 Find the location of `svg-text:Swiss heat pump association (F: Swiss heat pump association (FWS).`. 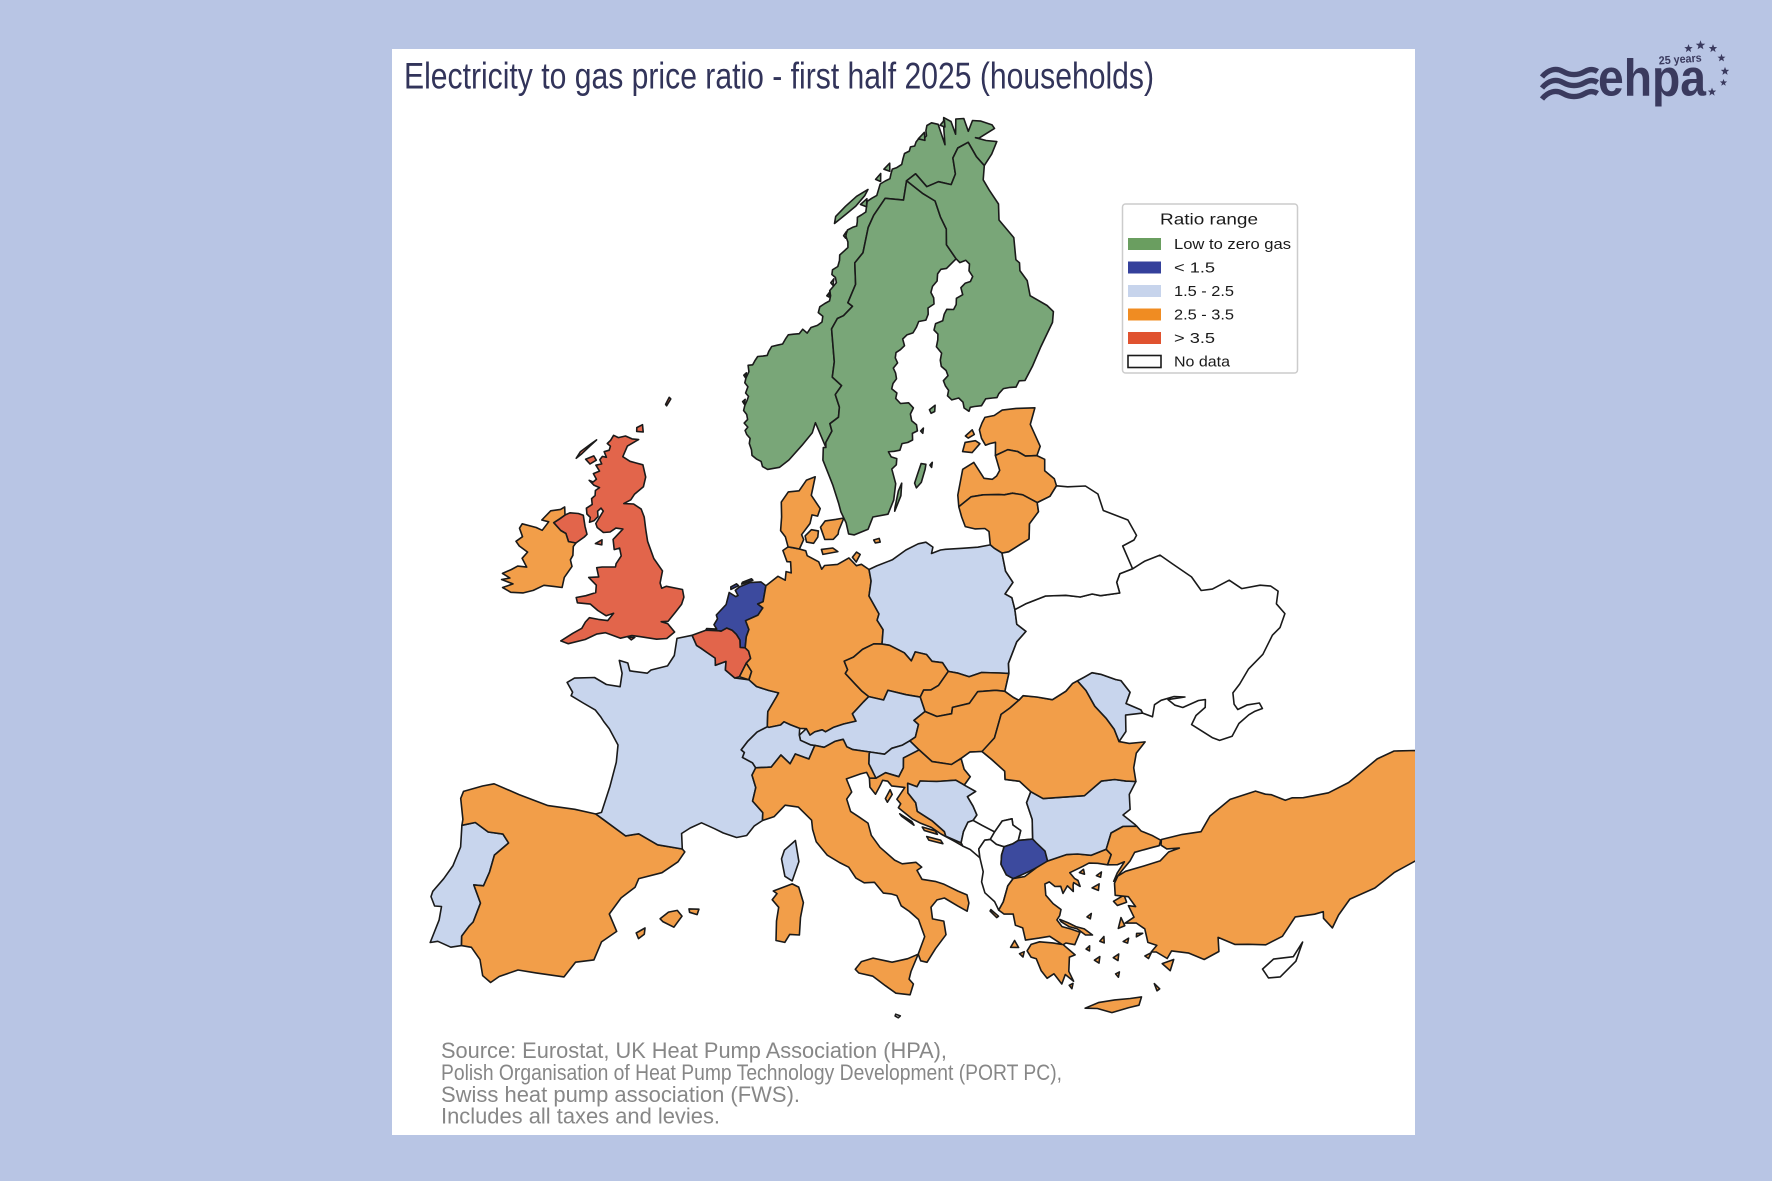

svg-text:Swiss heat pump association (F: Swiss heat pump association (FWS). is located at coordinates (620, 1094).